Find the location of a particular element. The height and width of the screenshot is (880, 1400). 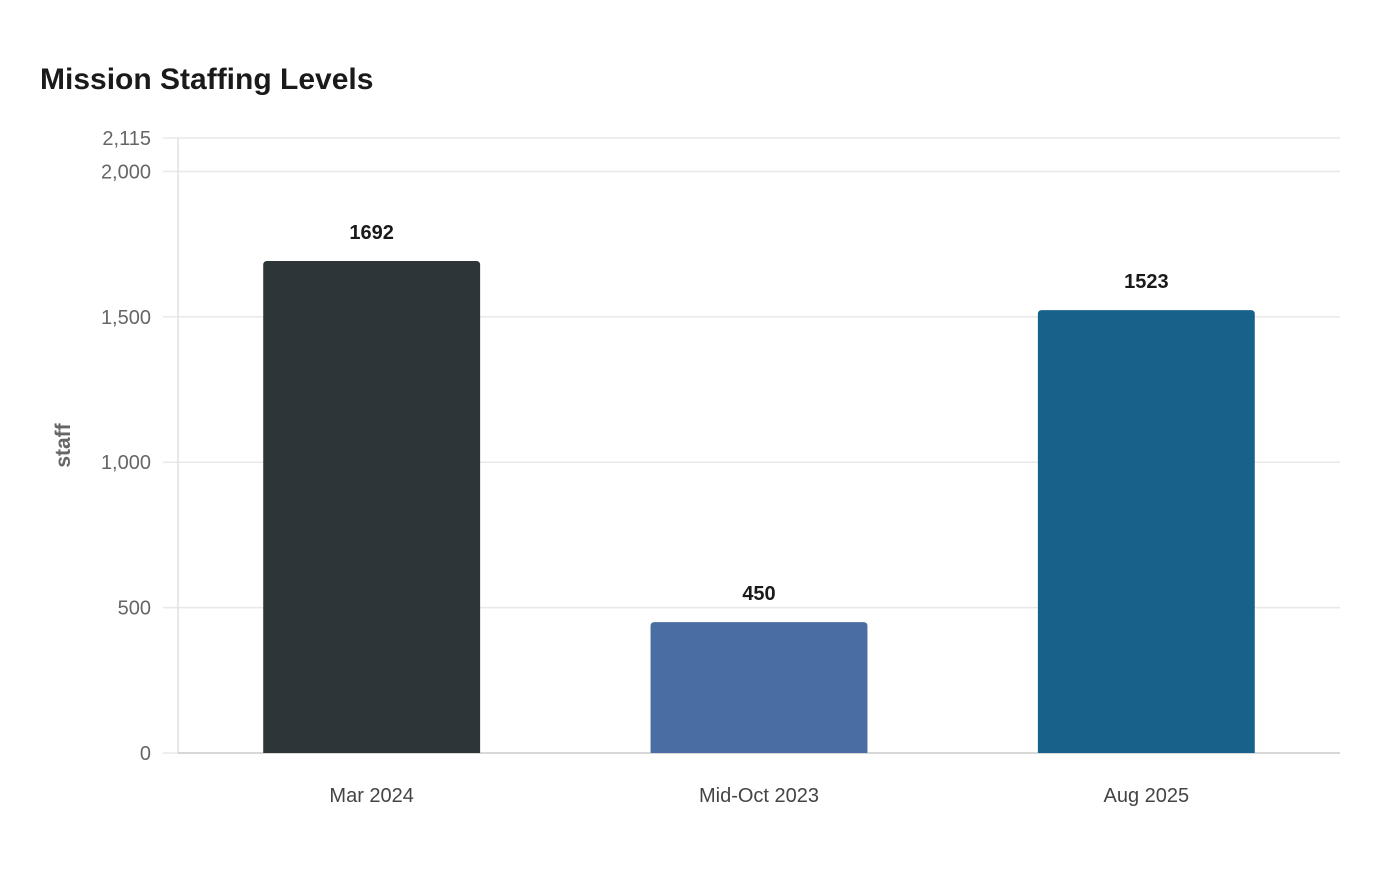

y-tick-label: 0 is located at coordinates (145, 754).